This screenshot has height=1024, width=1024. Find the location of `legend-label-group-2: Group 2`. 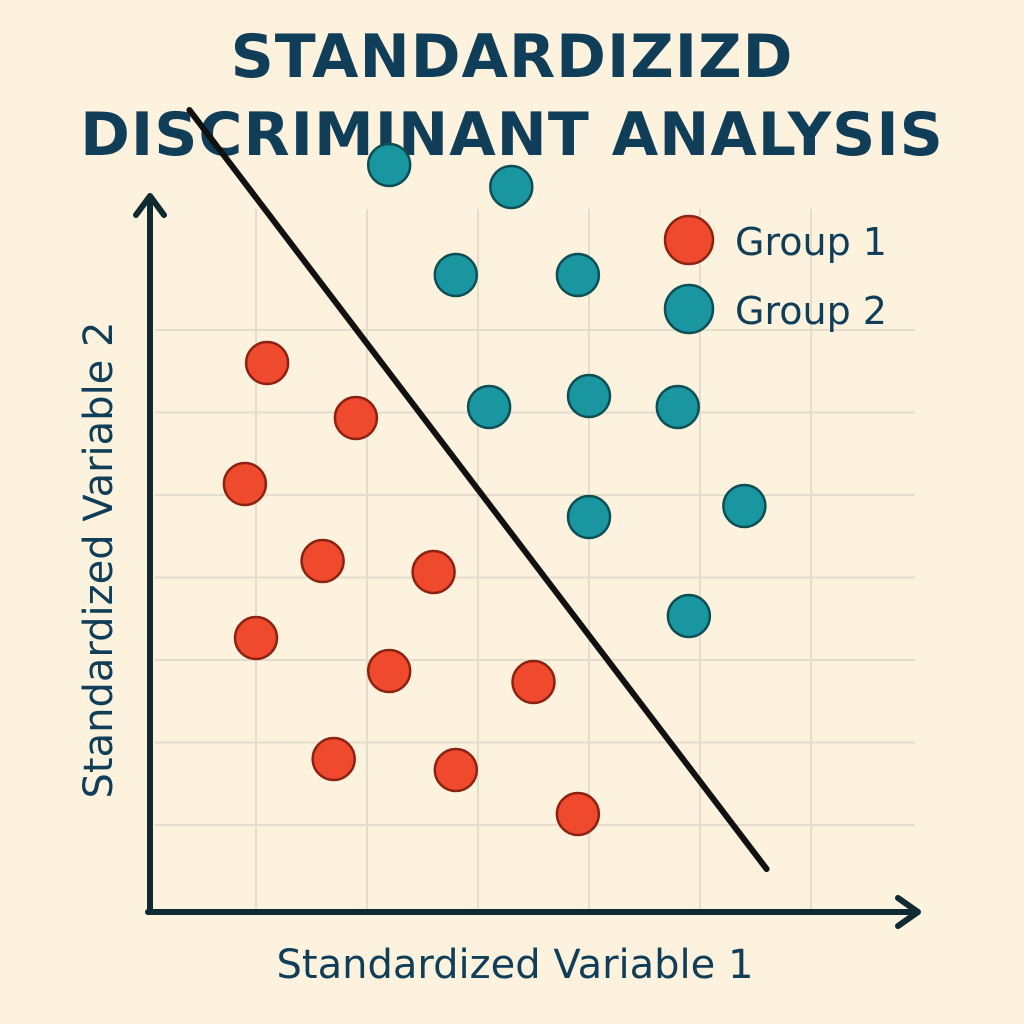

legend-label-group-2: Group 2 is located at coordinates (811, 311).